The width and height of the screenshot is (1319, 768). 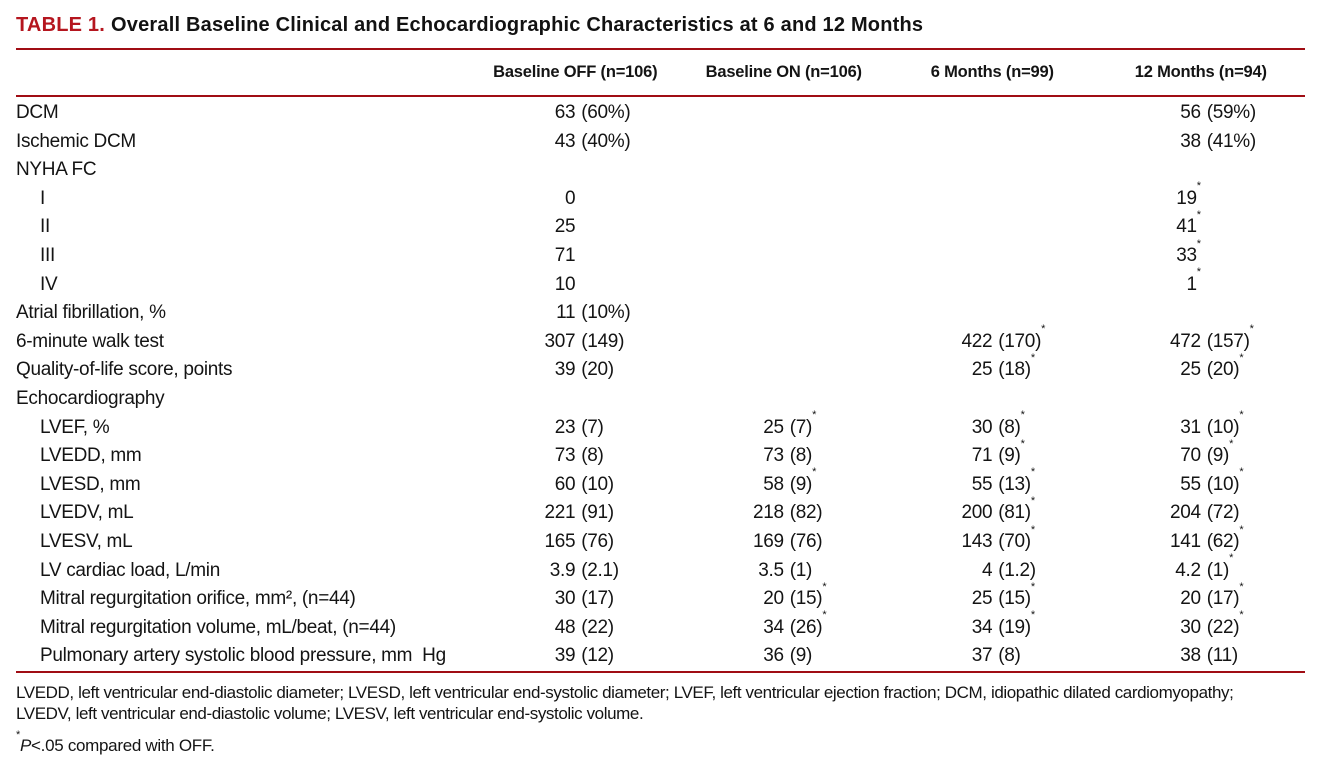 I want to click on value-cell: 165 (76), so click(x=575, y=542).